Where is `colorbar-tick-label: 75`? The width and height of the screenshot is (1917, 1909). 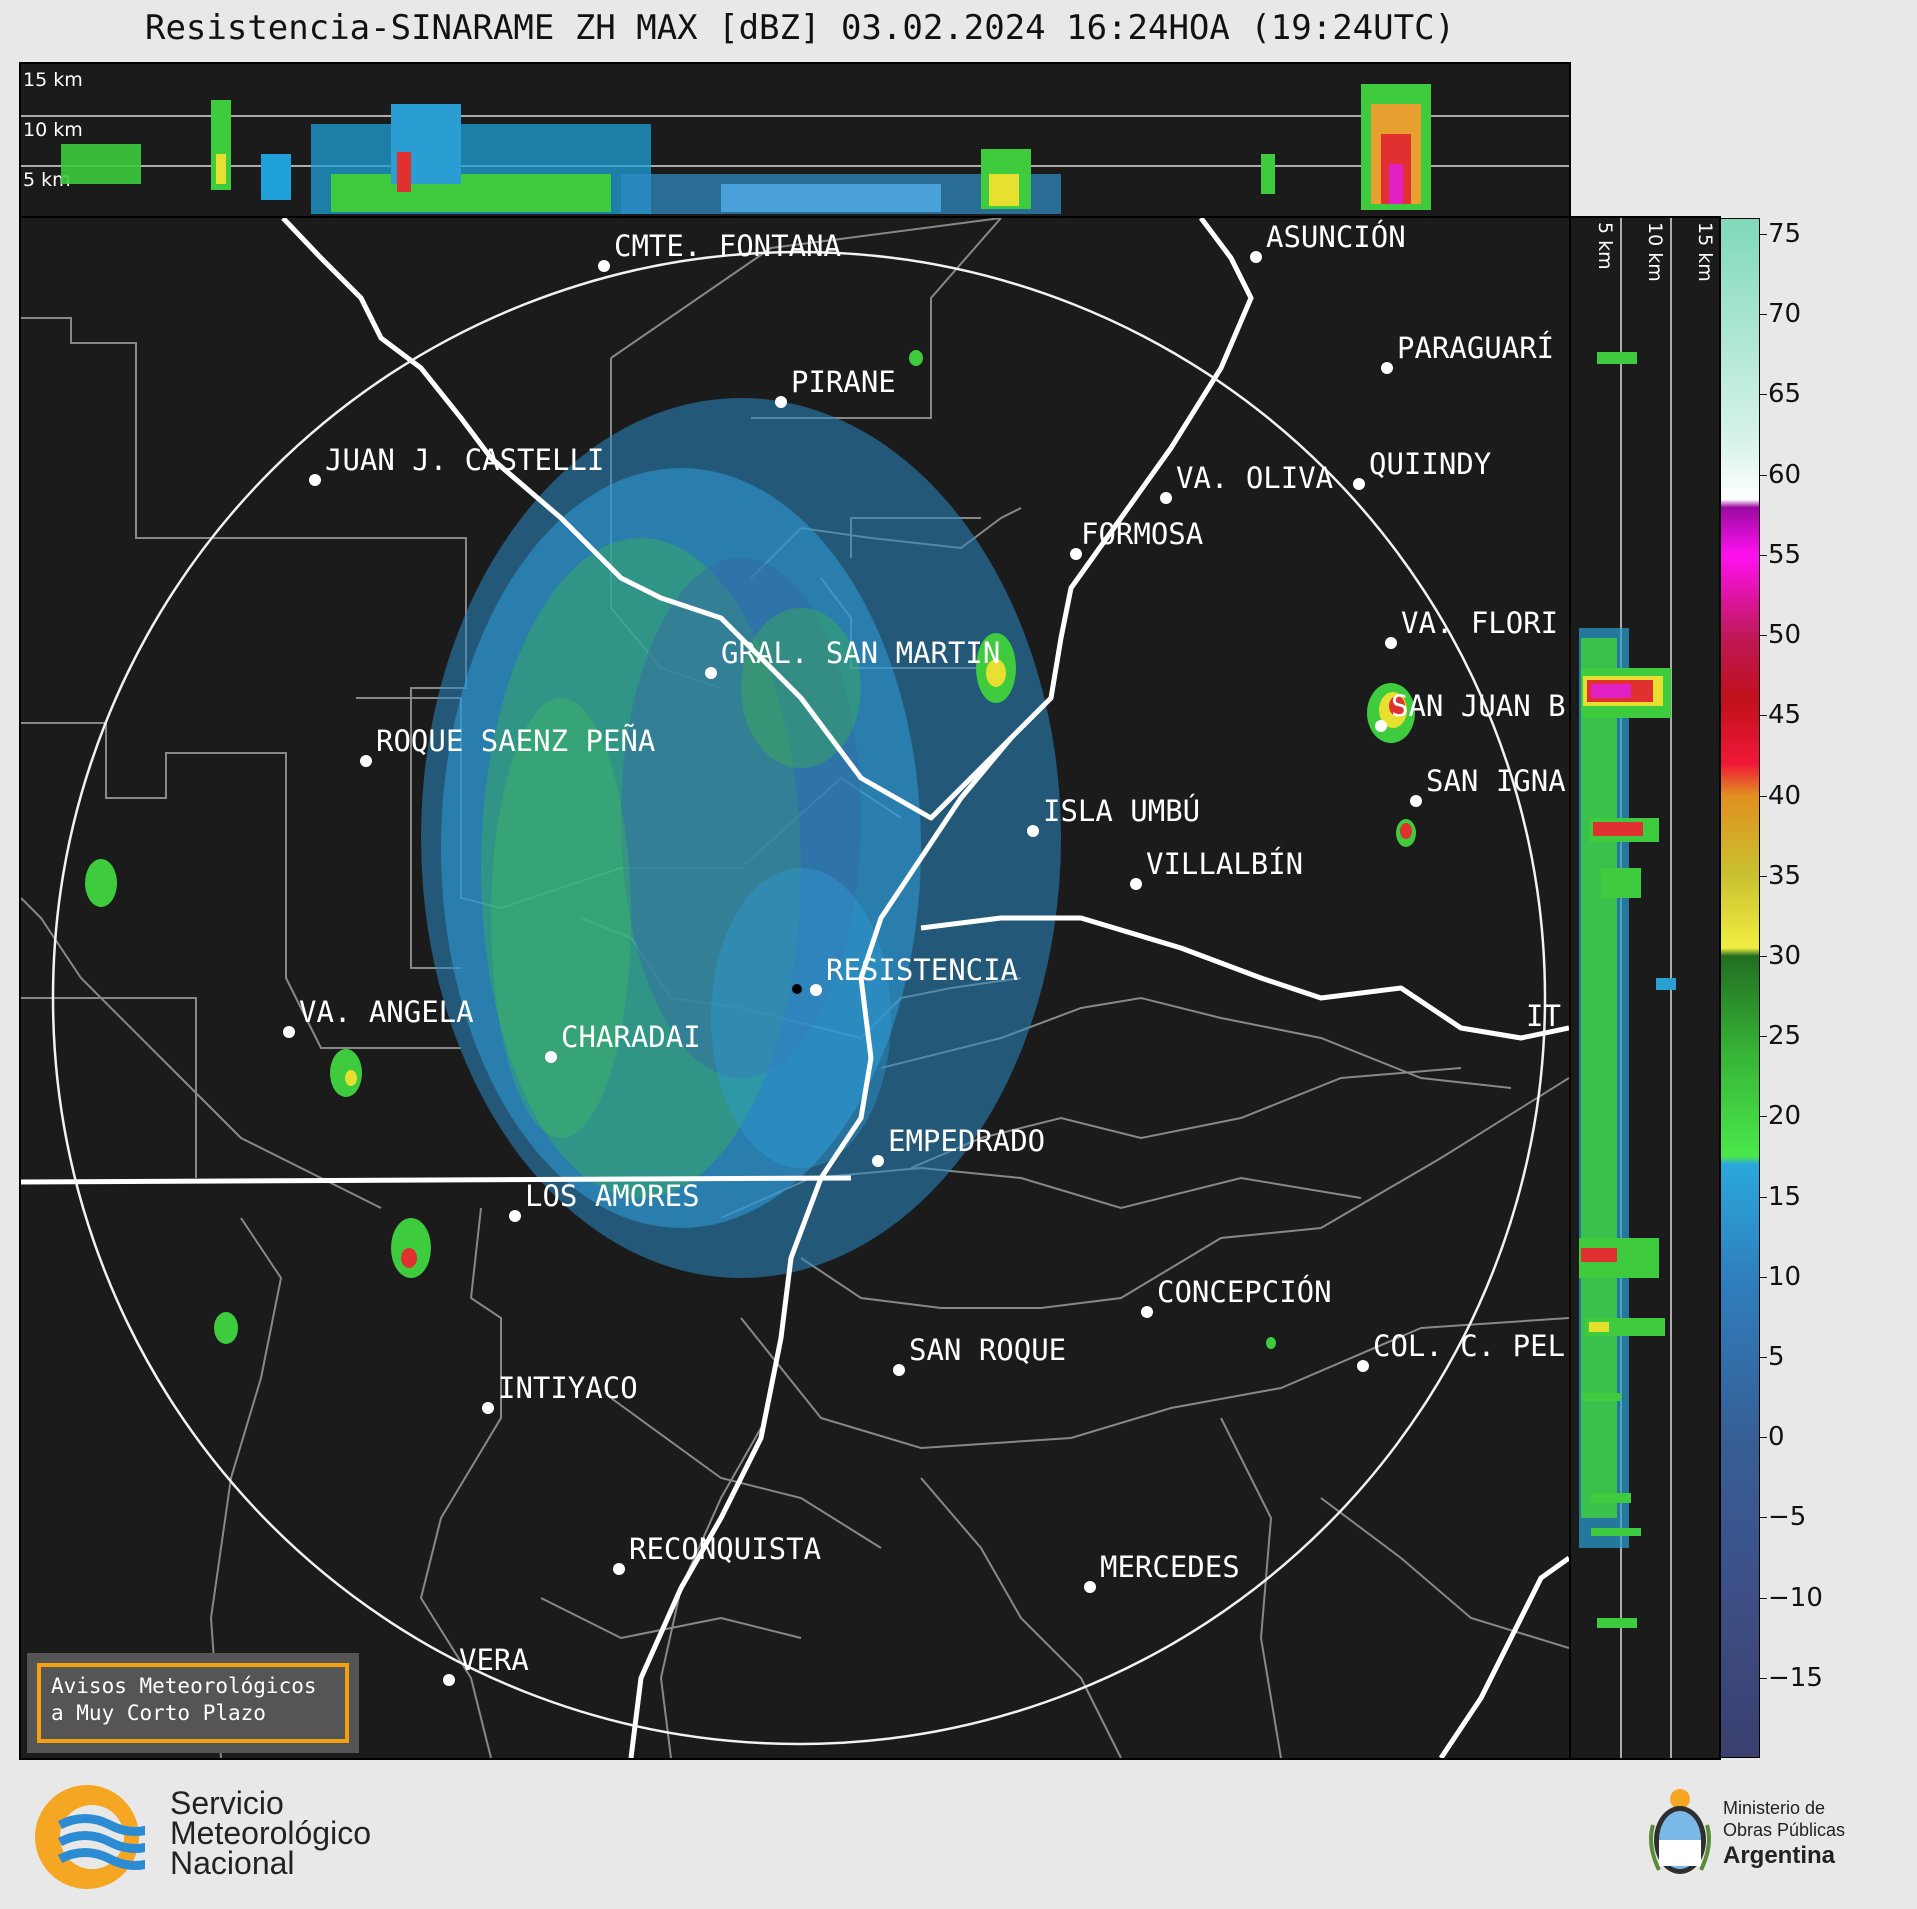
colorbar-tick-label: 75 is located at coordinates (1785, 234).